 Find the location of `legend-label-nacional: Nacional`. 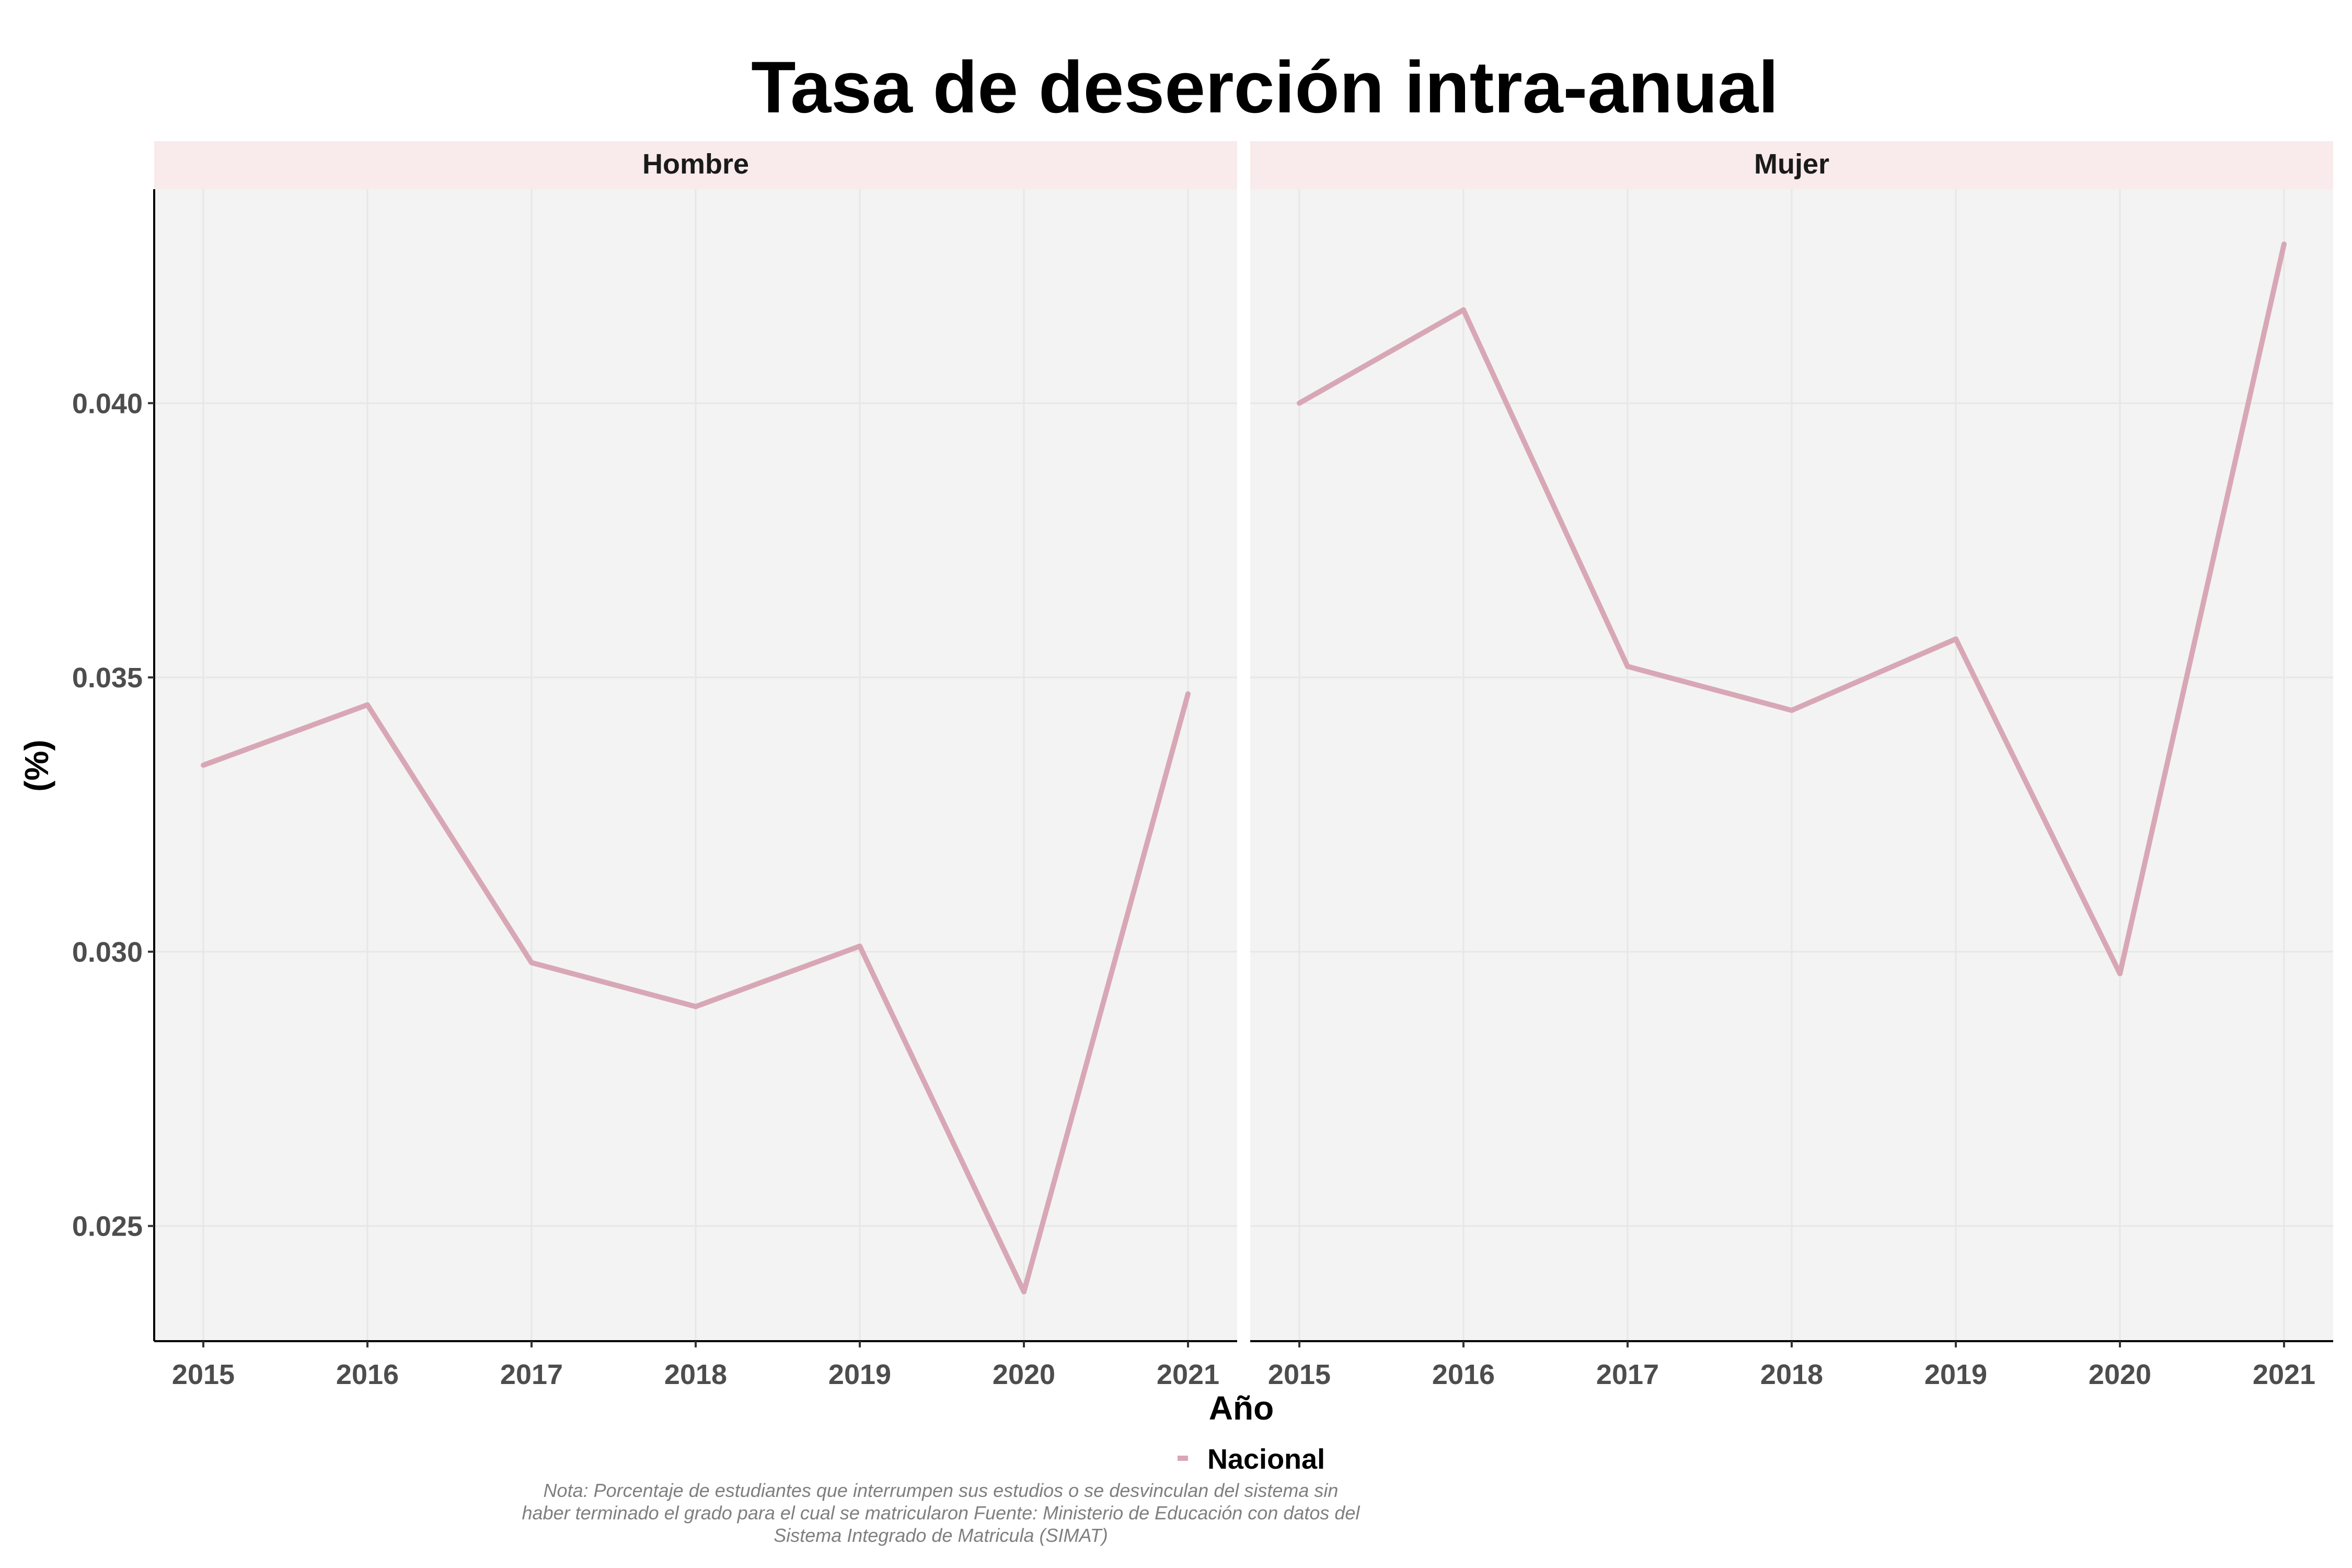

legend-label-nacional: Nacional is located at coordinates (1266, 1459).